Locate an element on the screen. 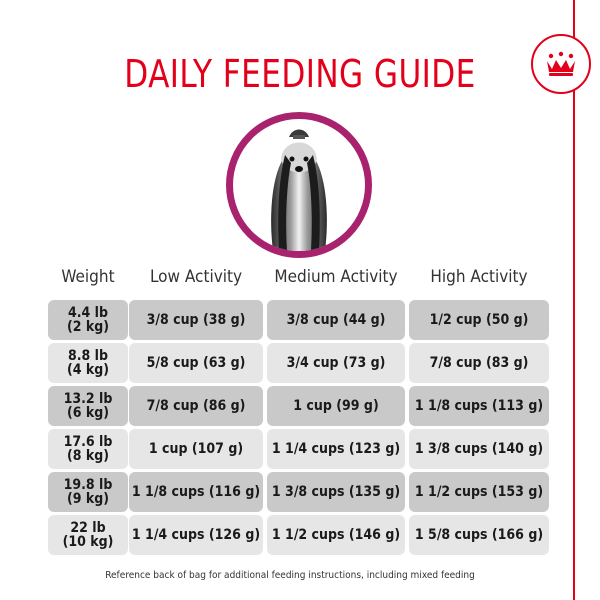 Image resolution: width=600 pixels, height=600 pixels. low-activity-cell: 3/8 cup (38 g) is located at coordinates (196, 320).